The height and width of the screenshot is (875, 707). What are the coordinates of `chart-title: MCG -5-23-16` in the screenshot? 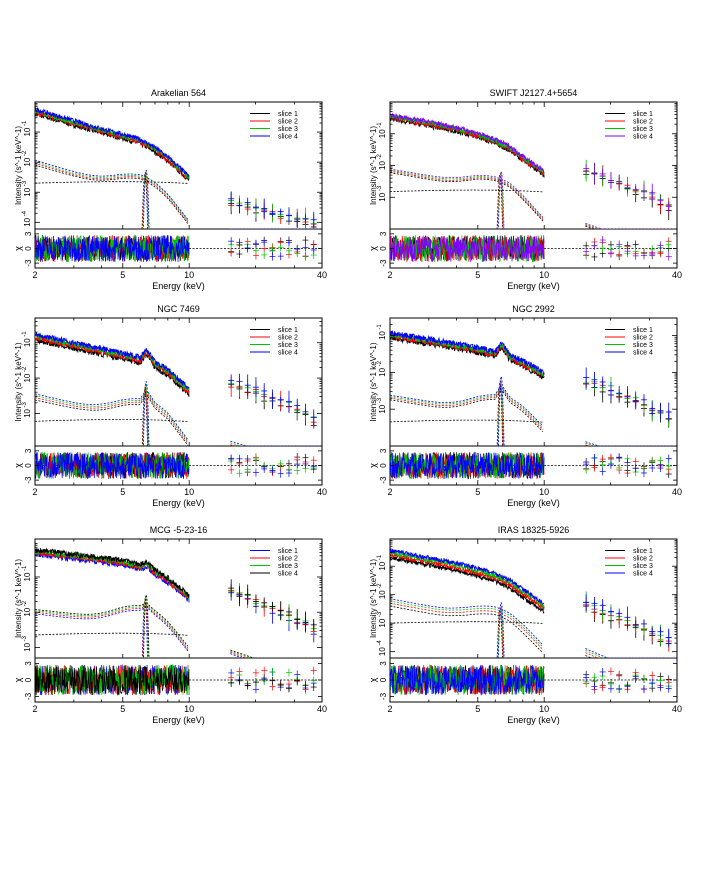 It's located at (179, 530).